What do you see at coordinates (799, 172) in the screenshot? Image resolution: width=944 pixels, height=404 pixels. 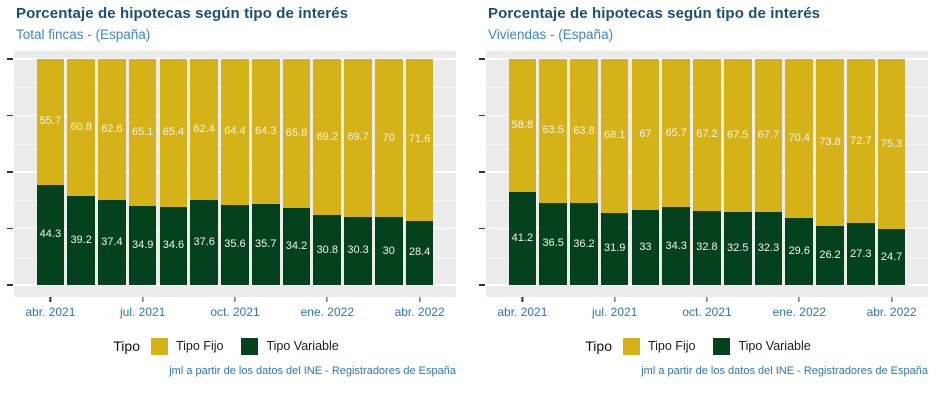 I see `bar-10: 70.4 29.6` at bounding box center [799, 172].